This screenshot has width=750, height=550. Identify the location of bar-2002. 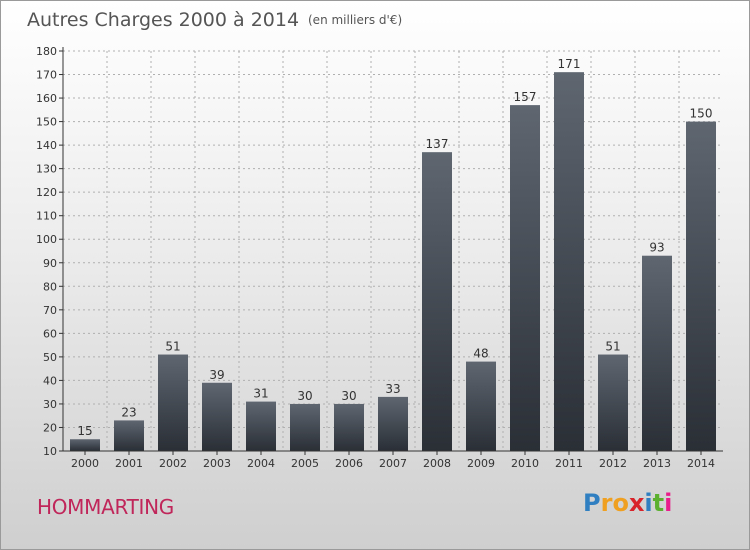
(173, 402).